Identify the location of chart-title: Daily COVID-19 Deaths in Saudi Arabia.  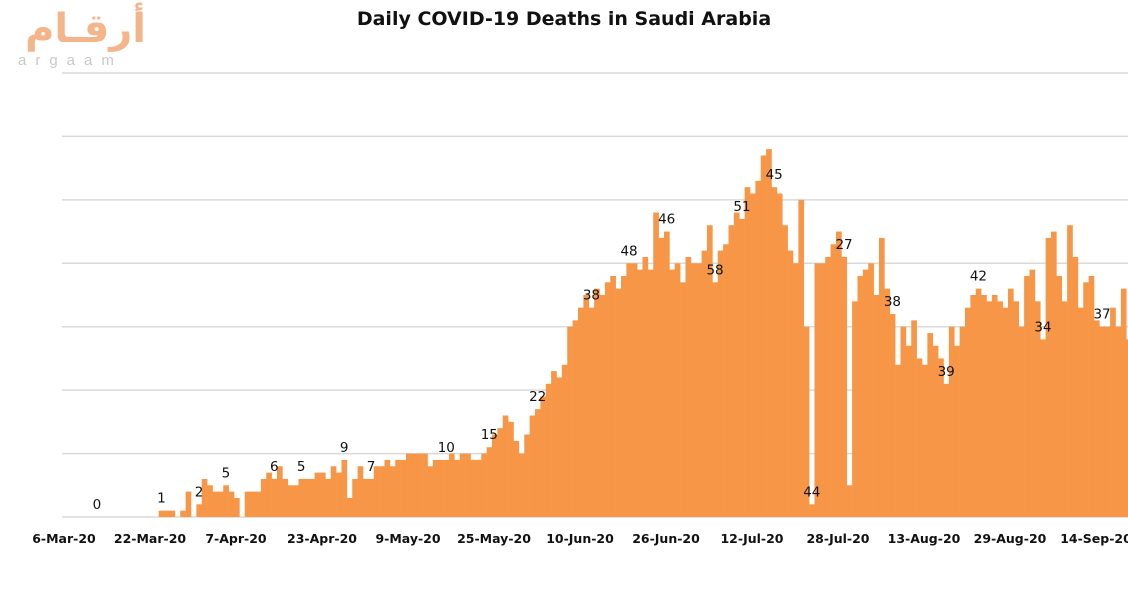
(564, 19).